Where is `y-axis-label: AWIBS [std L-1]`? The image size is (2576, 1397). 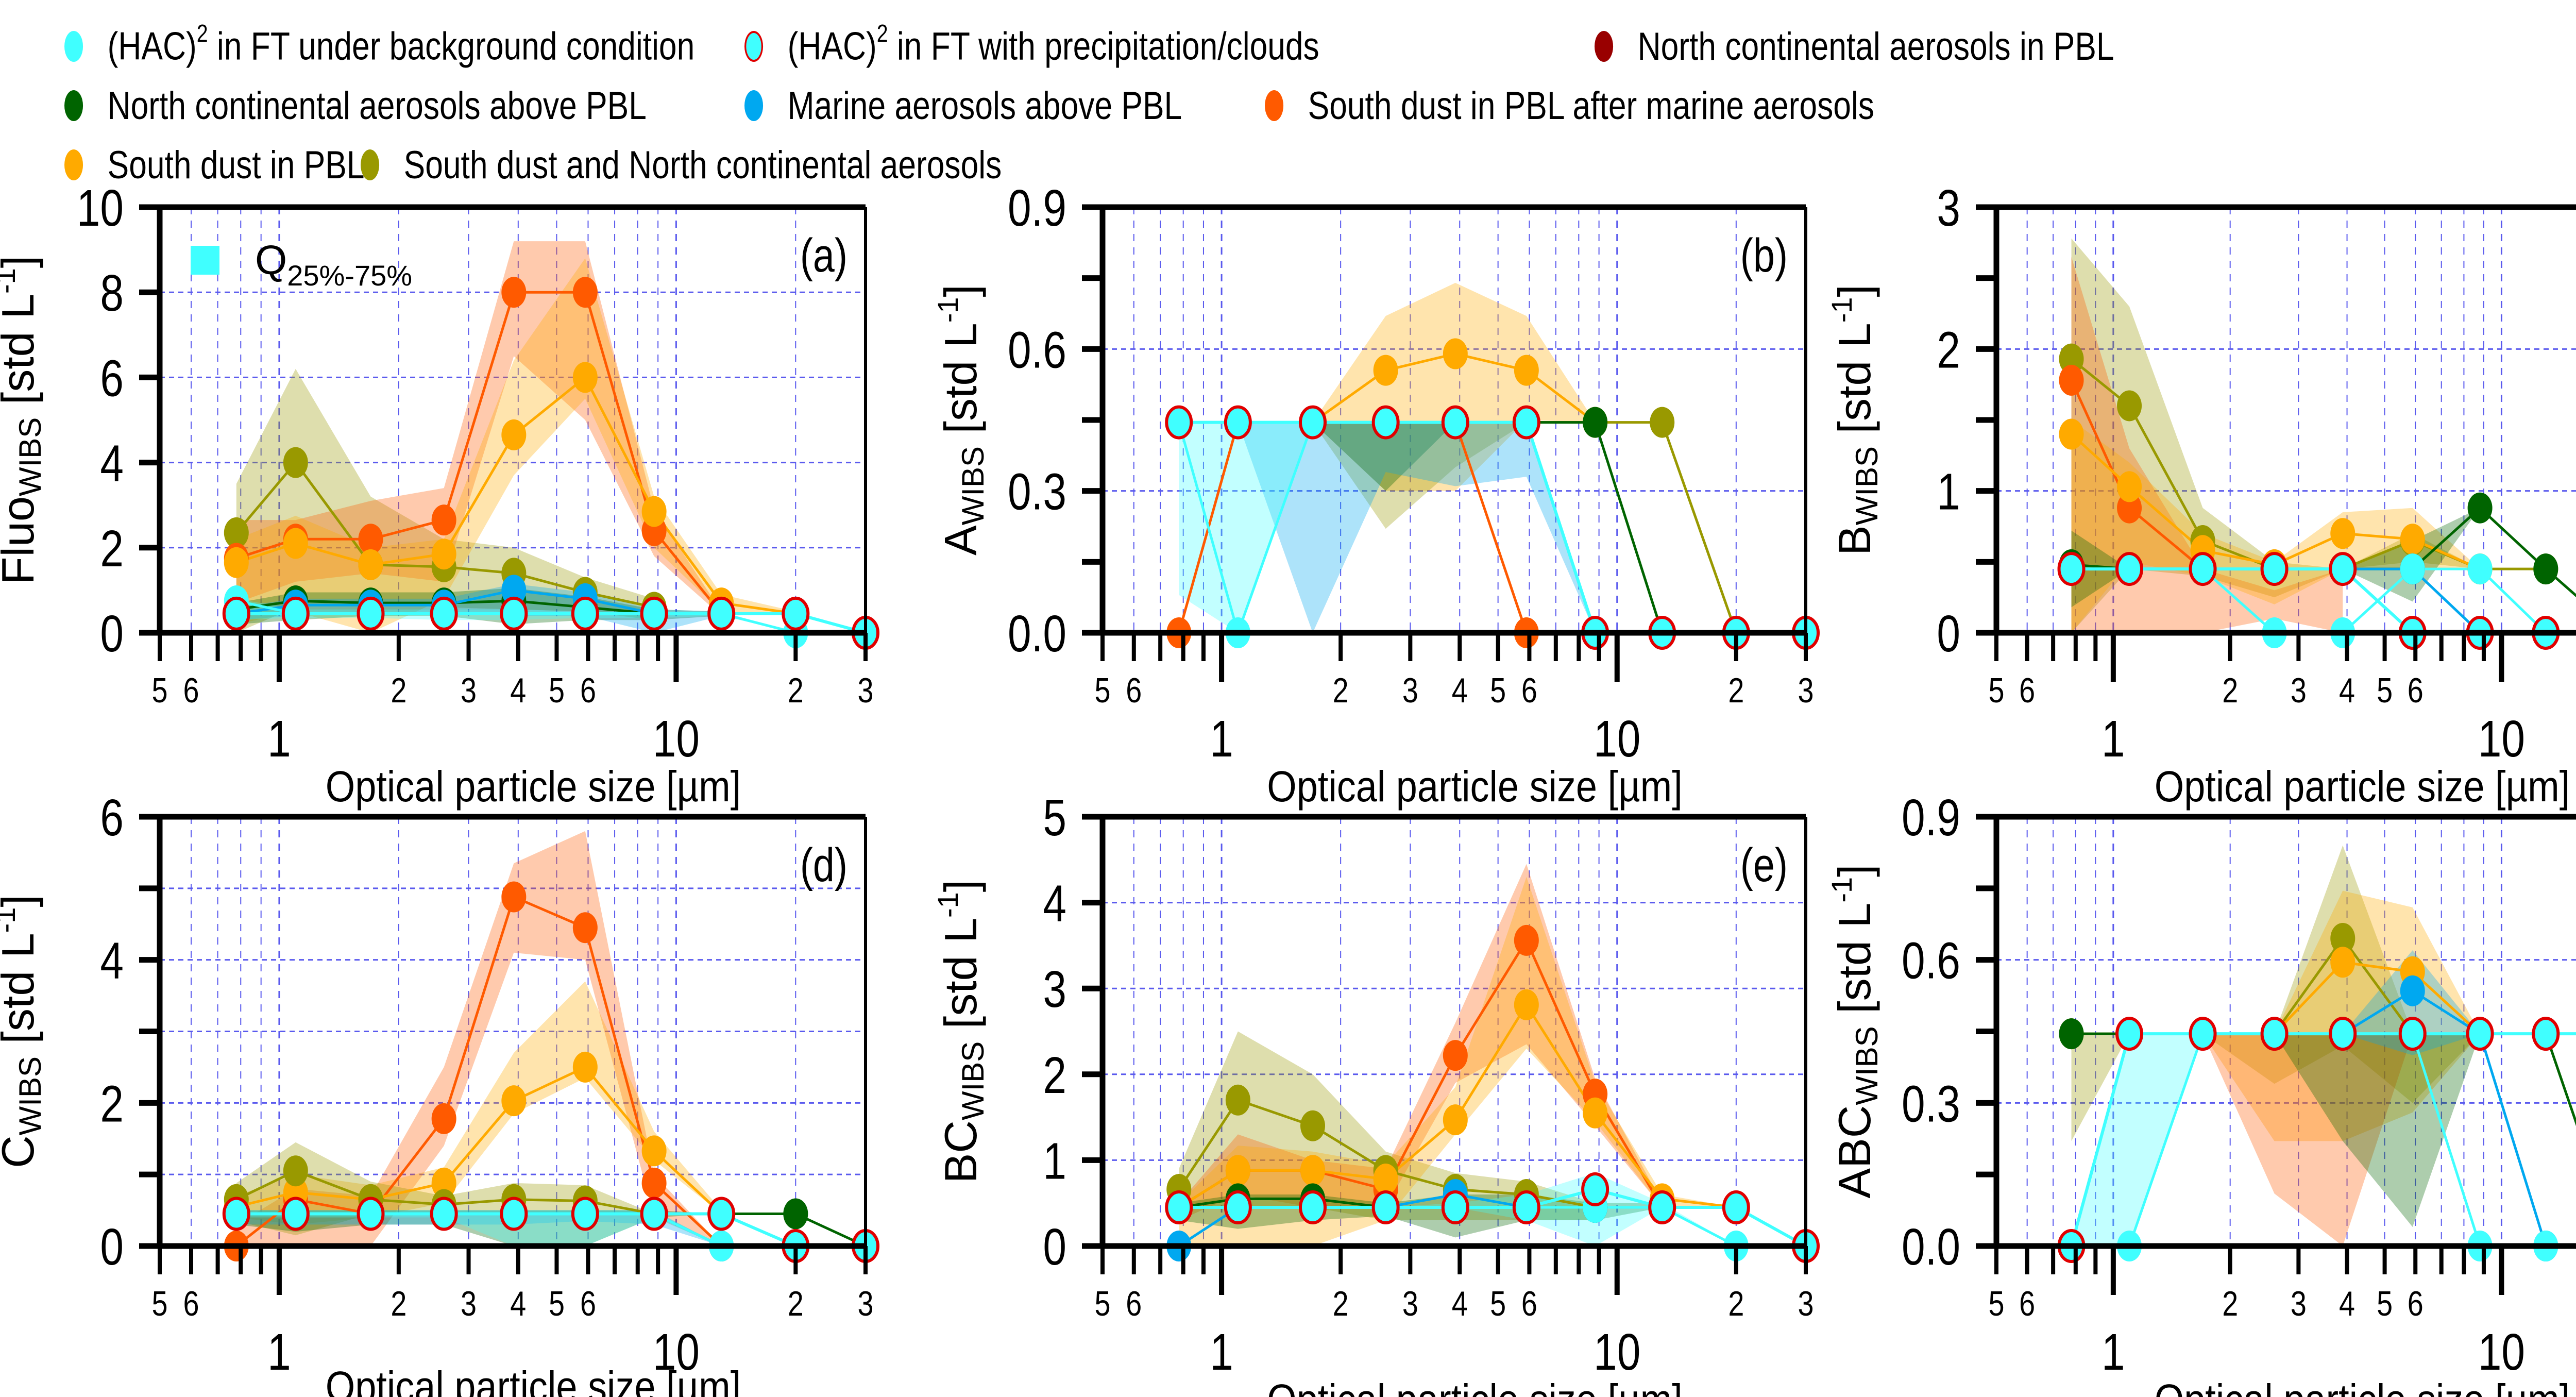 y-axis-label: AWIBS [std L-1] is located at coordinates (960, 420).